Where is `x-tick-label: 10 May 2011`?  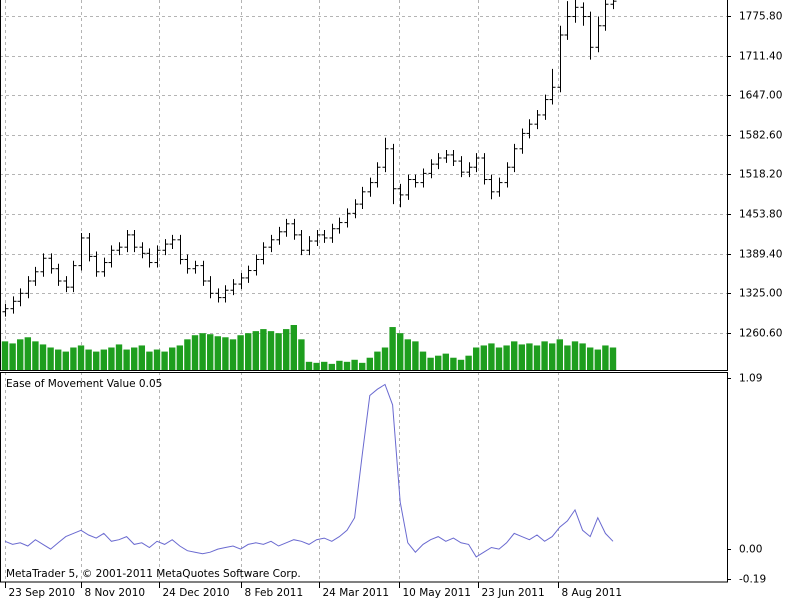 x-tick-label: 10 May 2011 is located at coordinates (437, 593).